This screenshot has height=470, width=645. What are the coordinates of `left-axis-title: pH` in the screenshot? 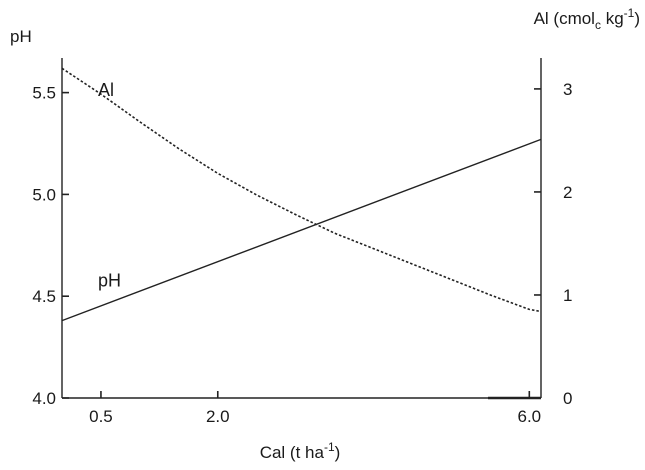 It's located at (21, 36).